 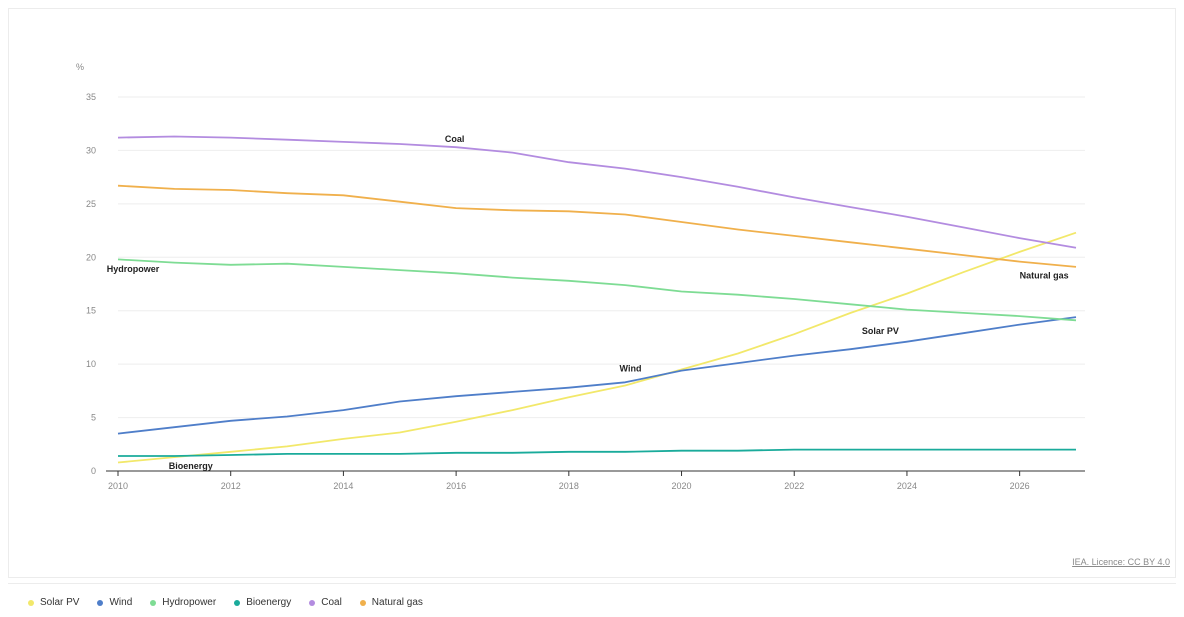 What do you see at coordinates (91, 311) in the screenshot?
I see `y-tick-label: 15` at bounding box center [91, 311].